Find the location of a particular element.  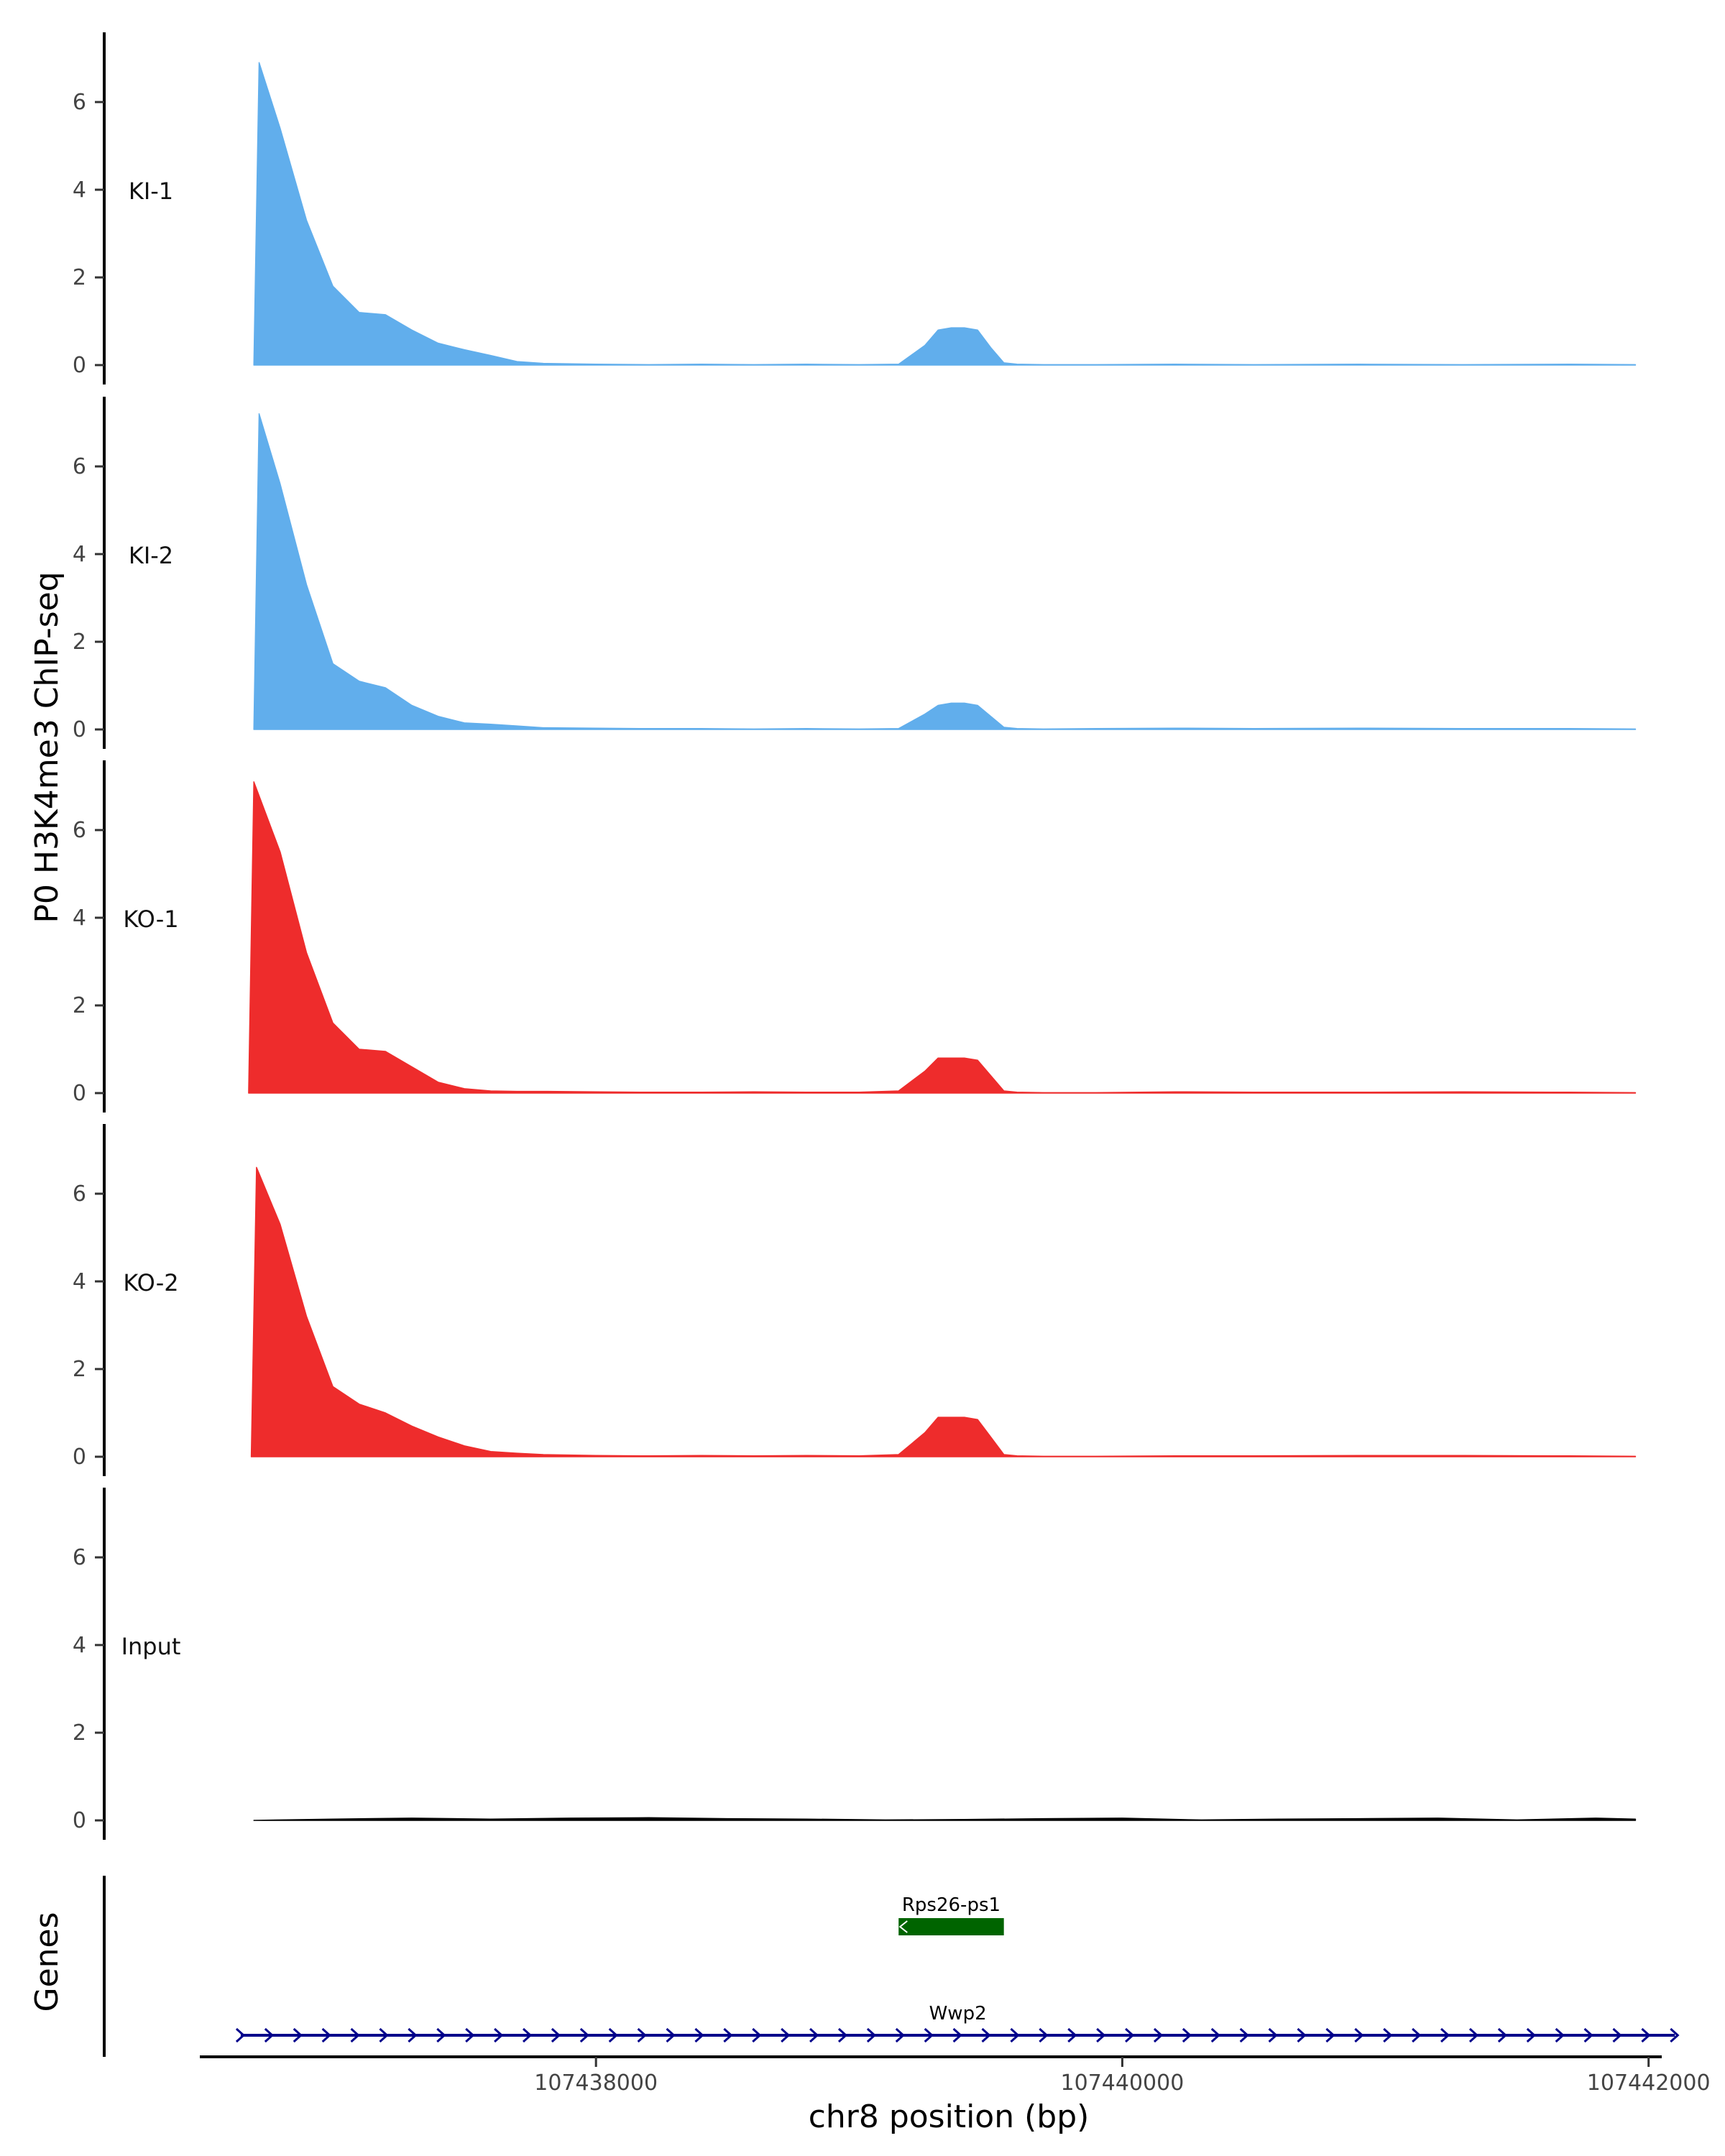

gene-label: Wwp2 is located at coordinates (958, 2013).